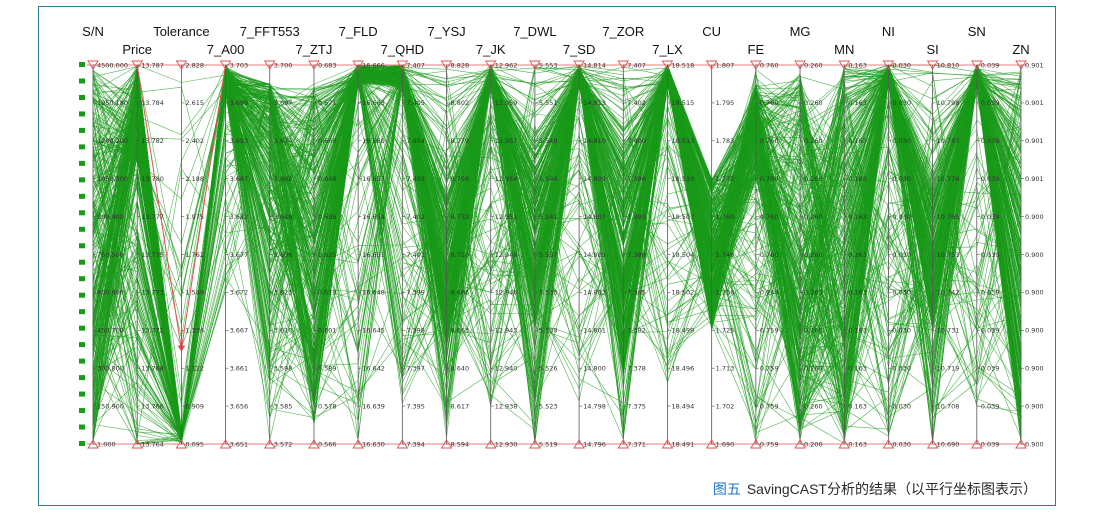 The width and height of the screenshot is (1119, 517). Describe the element at coordinates (460, 255) in the screenshot. I see `tick-label: 8.710` at that location.